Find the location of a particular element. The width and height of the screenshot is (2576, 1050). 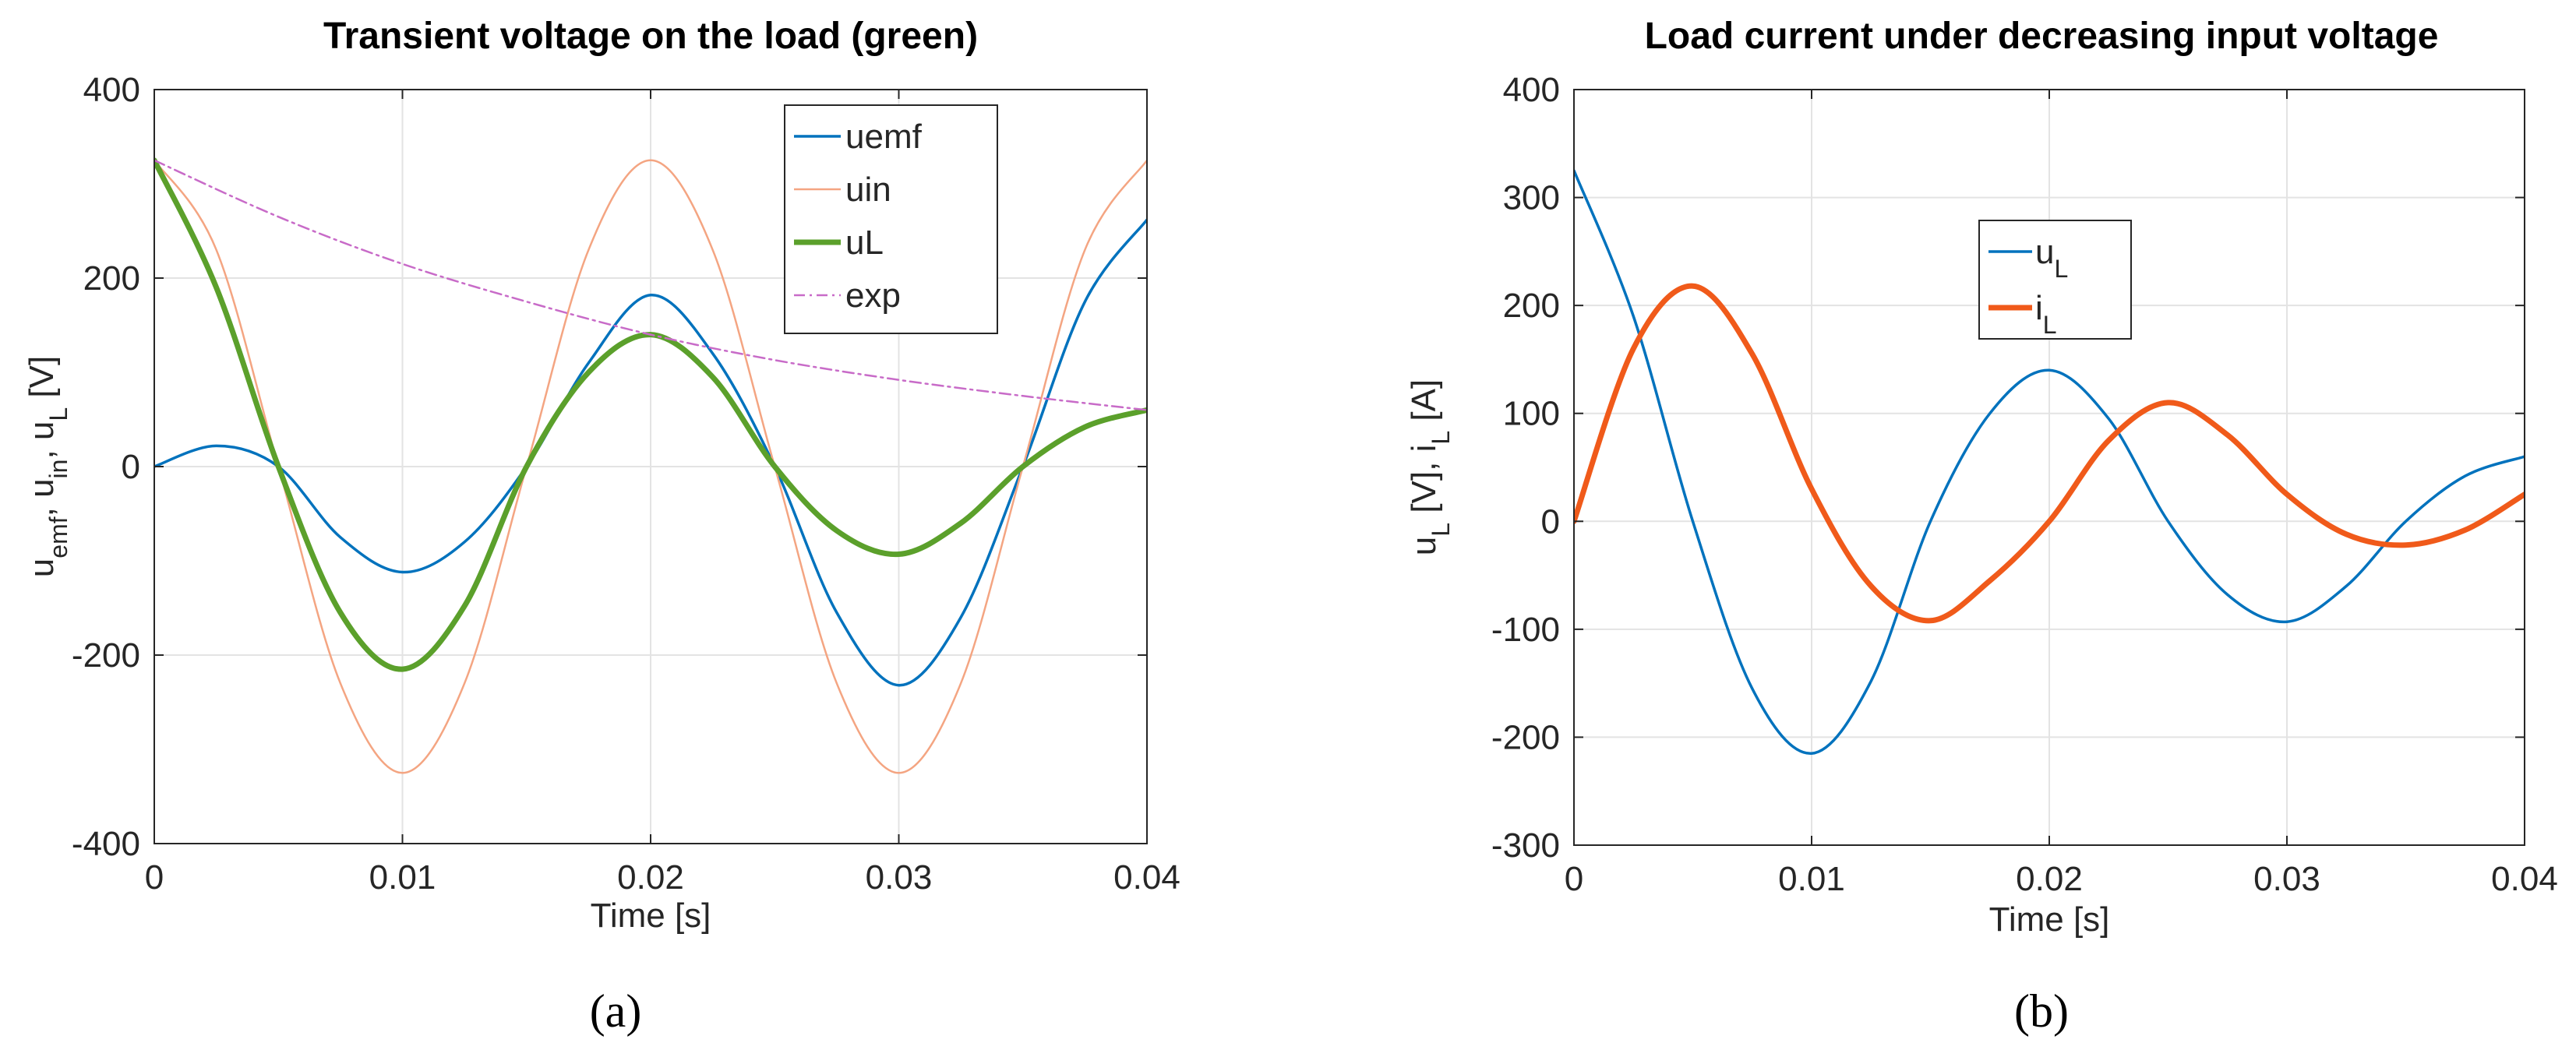

y-axis-label-part: [A] is located at coordinates (1424, 405).